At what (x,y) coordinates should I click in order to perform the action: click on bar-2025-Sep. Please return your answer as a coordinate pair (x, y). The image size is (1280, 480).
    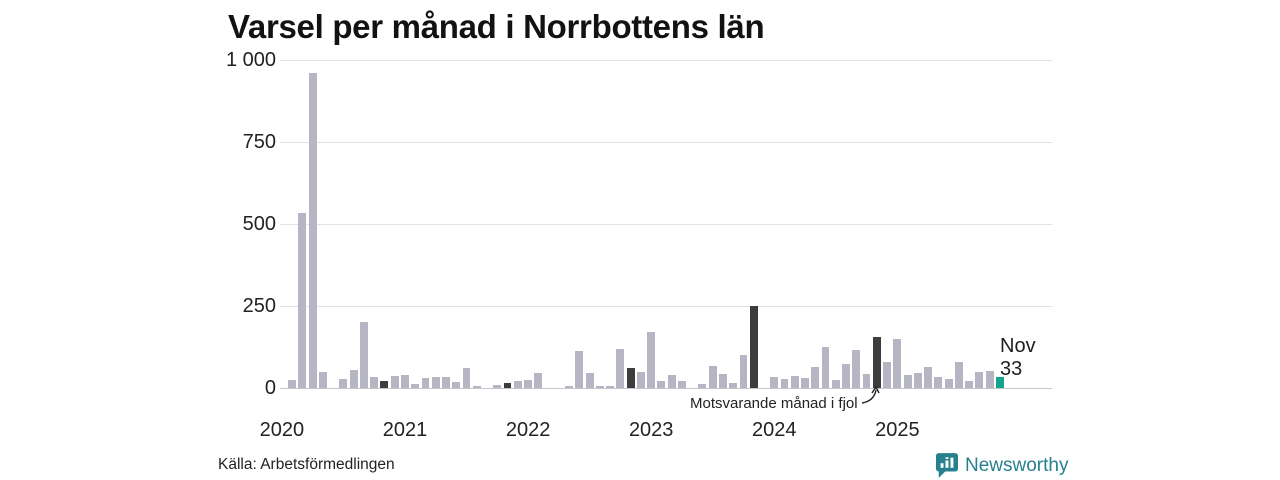
    Looking at the image, I should click on (979, 379).